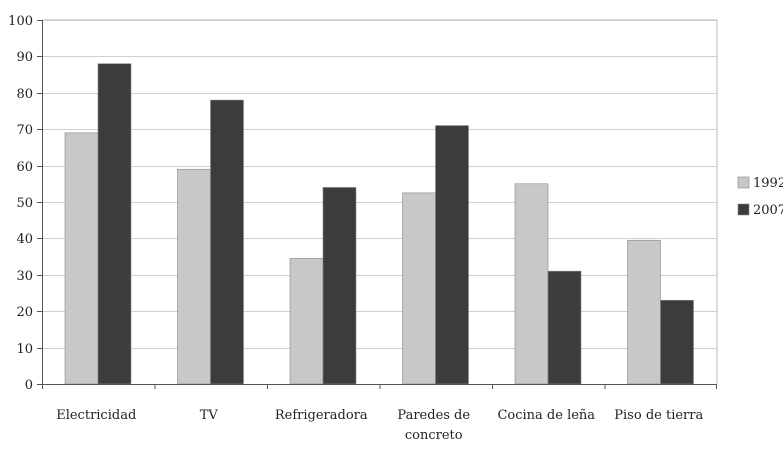 The height and width of the screenshot is (450, 783). Describe the element at coordinates (24, 349) in the screenshot. I see `y-tick-label: 10` at that location.